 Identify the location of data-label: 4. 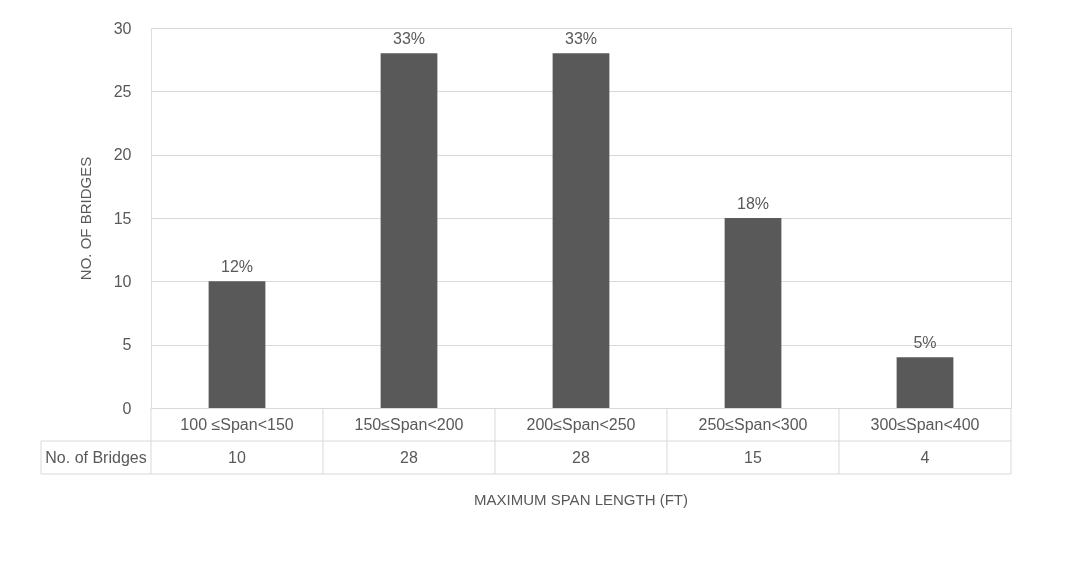
(925, 457).